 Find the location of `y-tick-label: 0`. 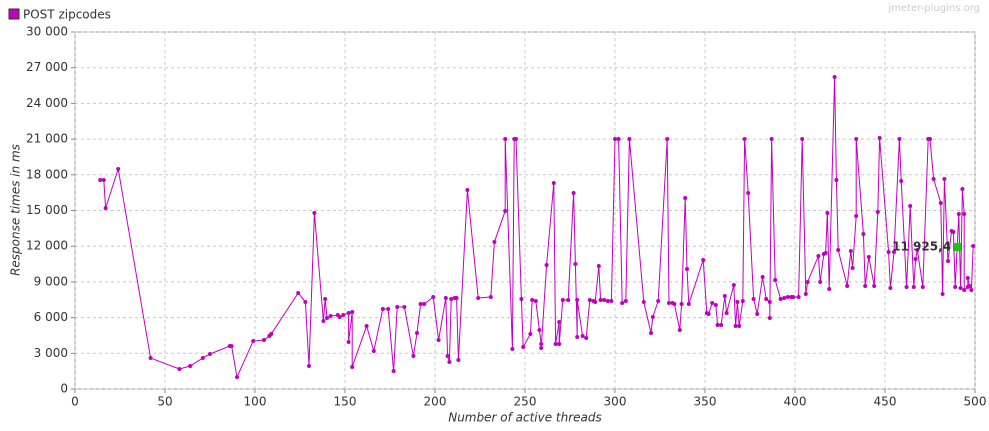

y-tick-label: 0 is located at coordinates (64, 389).